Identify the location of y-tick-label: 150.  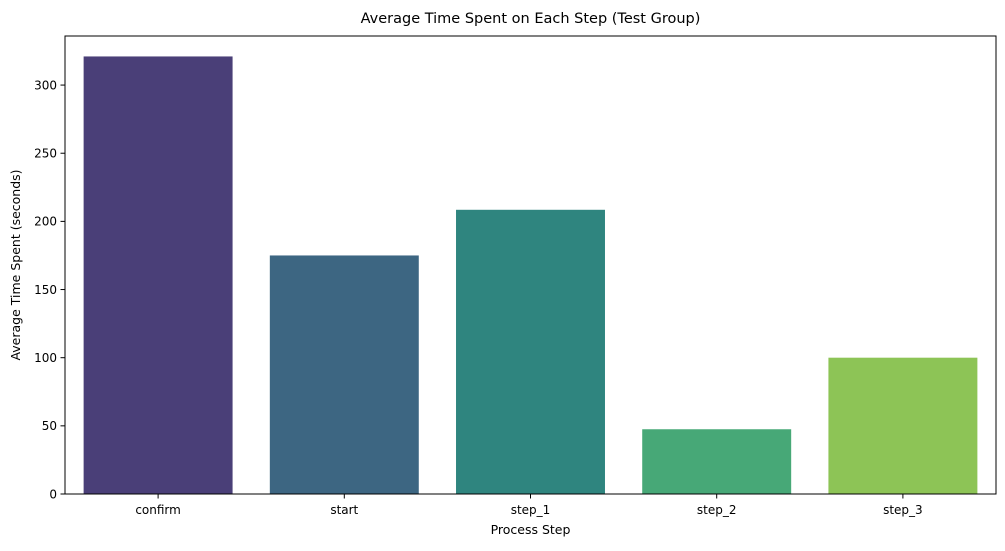
(45, 290).